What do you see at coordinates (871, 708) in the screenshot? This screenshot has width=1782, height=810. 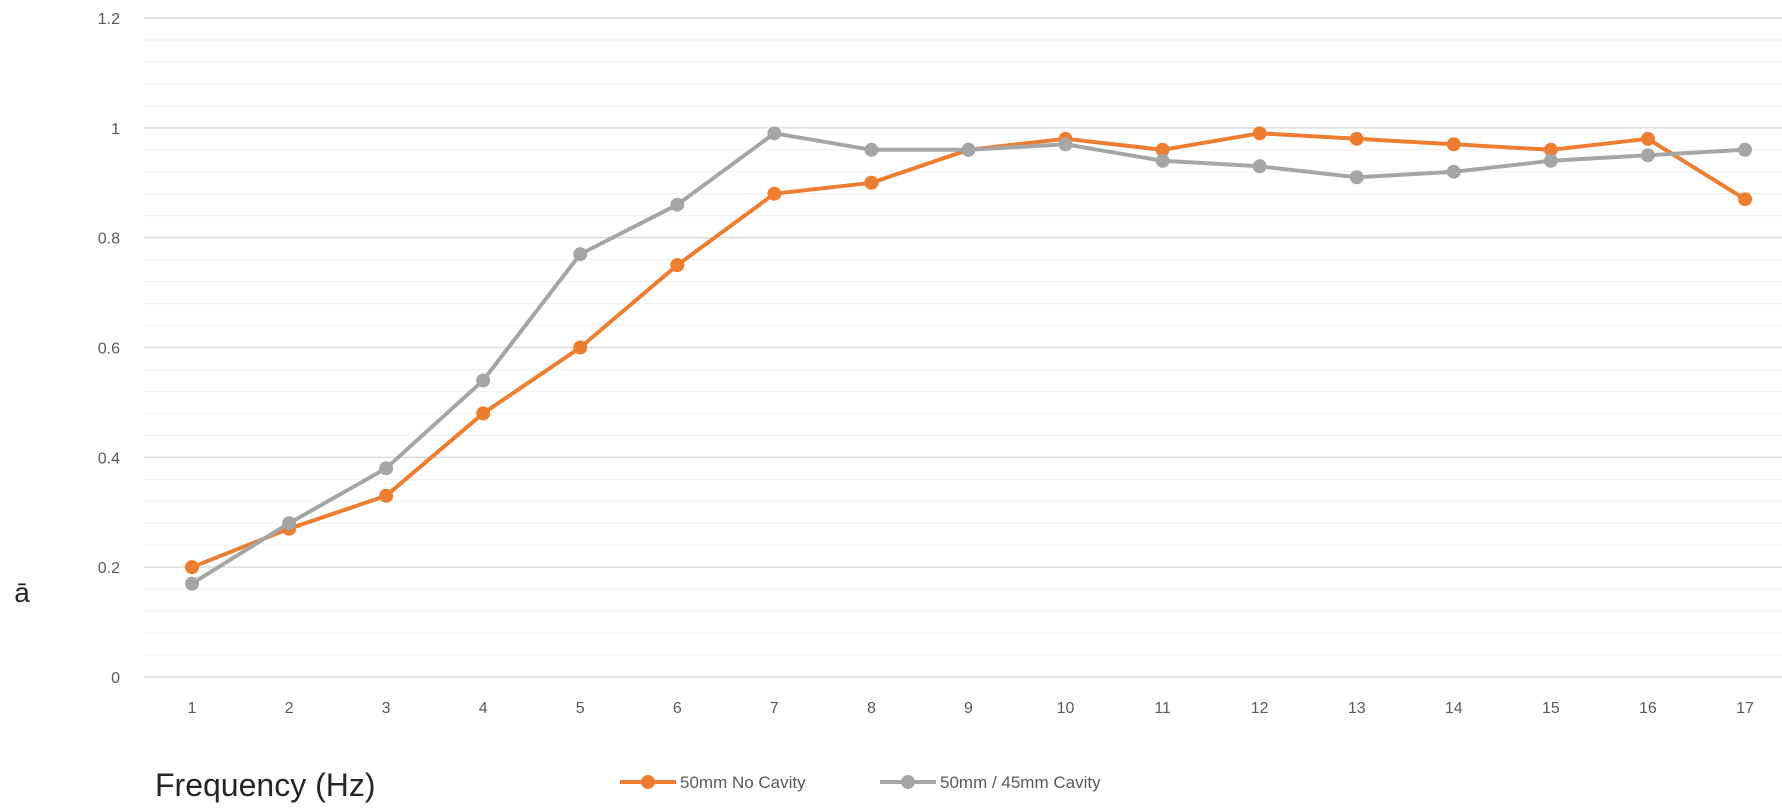 I see `x-tick-label: 8` at bounding box center [871, 708].